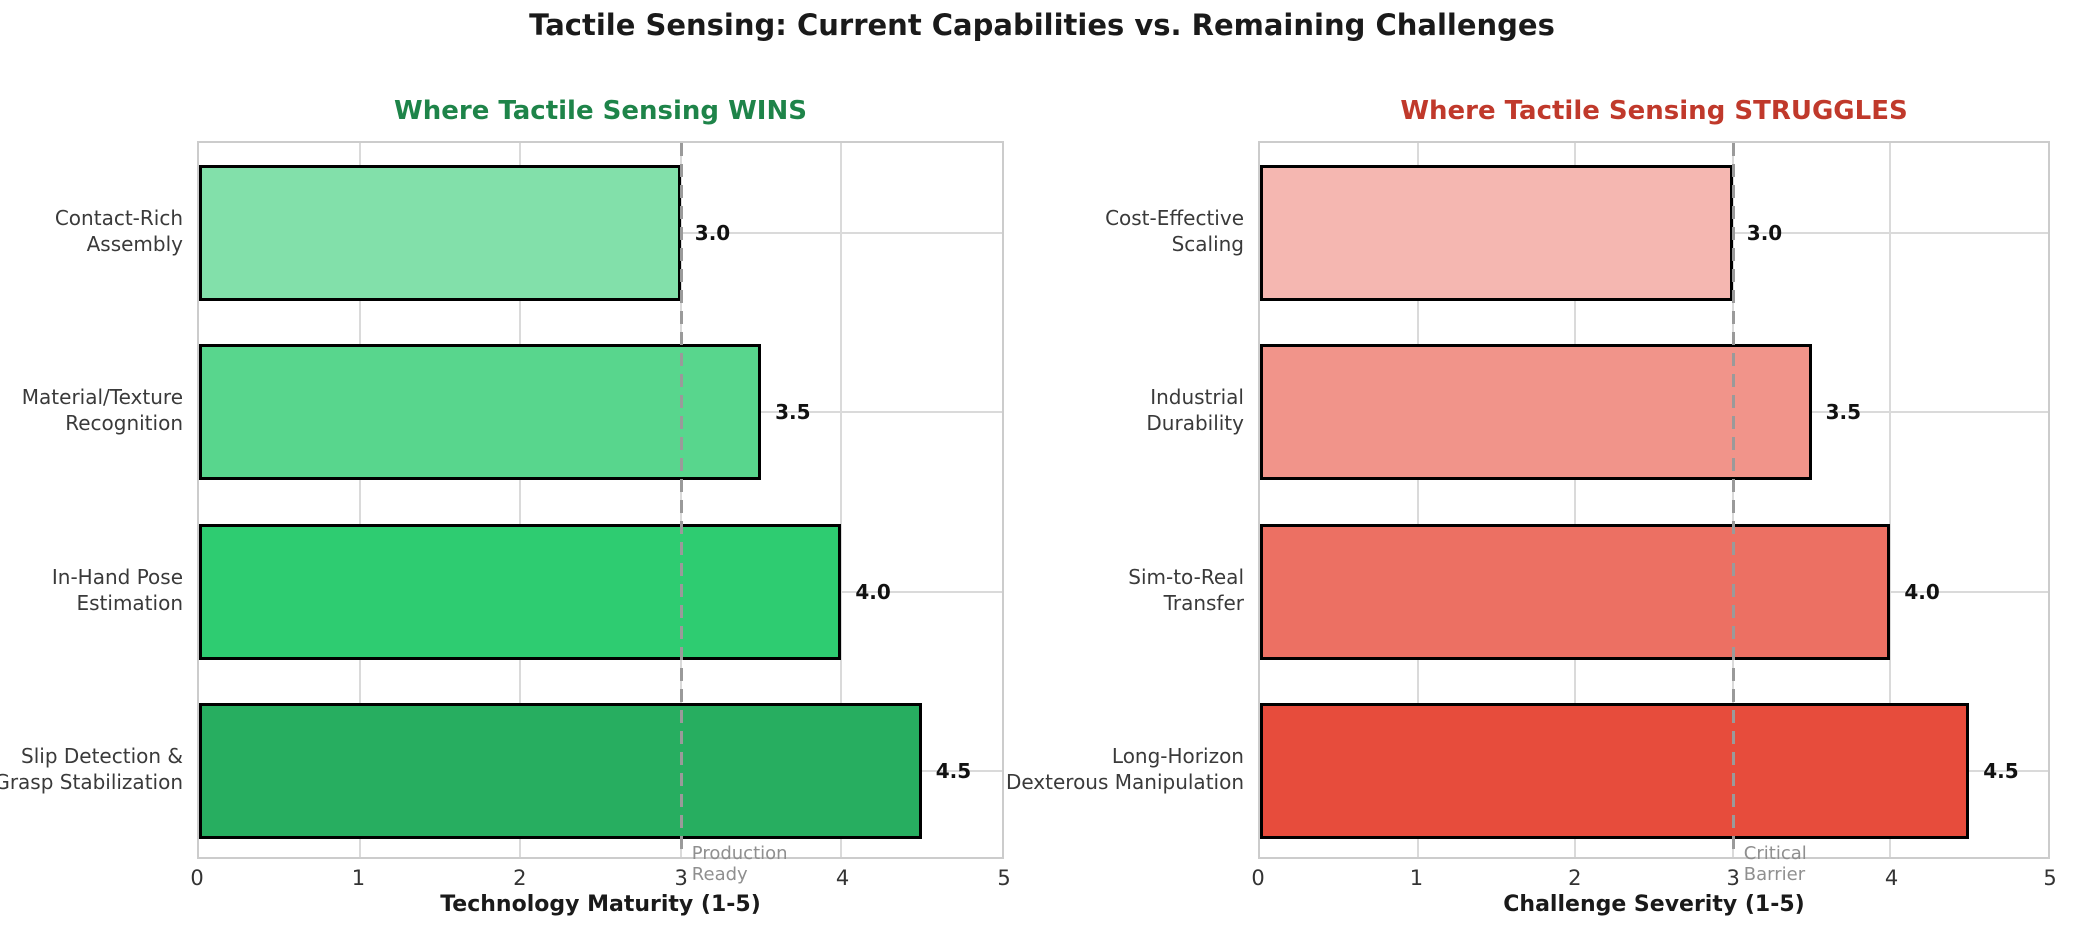  I want to click on category-label: Material/Texture Recognition, so click(102, 410).